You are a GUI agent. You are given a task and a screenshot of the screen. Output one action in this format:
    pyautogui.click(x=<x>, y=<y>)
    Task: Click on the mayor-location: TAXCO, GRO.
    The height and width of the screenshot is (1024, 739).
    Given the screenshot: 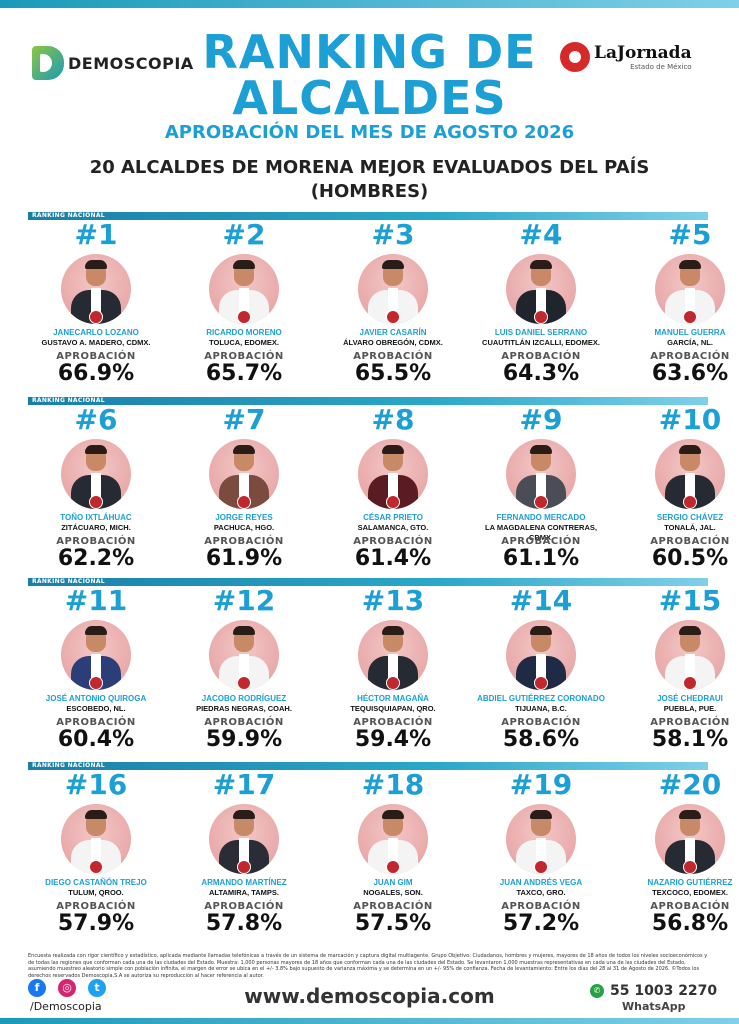 What is the action you would take?
    pyautogui.click(x=541, y=892)
    